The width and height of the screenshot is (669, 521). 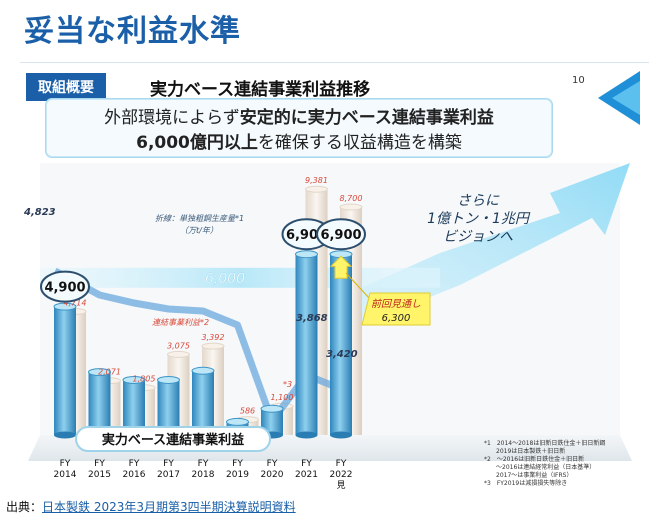 What do you see at coordinates (197, 142) in the screenshot?
I see `headline-text-2a: 6,000億円以上` at bounding box center [197, 142].